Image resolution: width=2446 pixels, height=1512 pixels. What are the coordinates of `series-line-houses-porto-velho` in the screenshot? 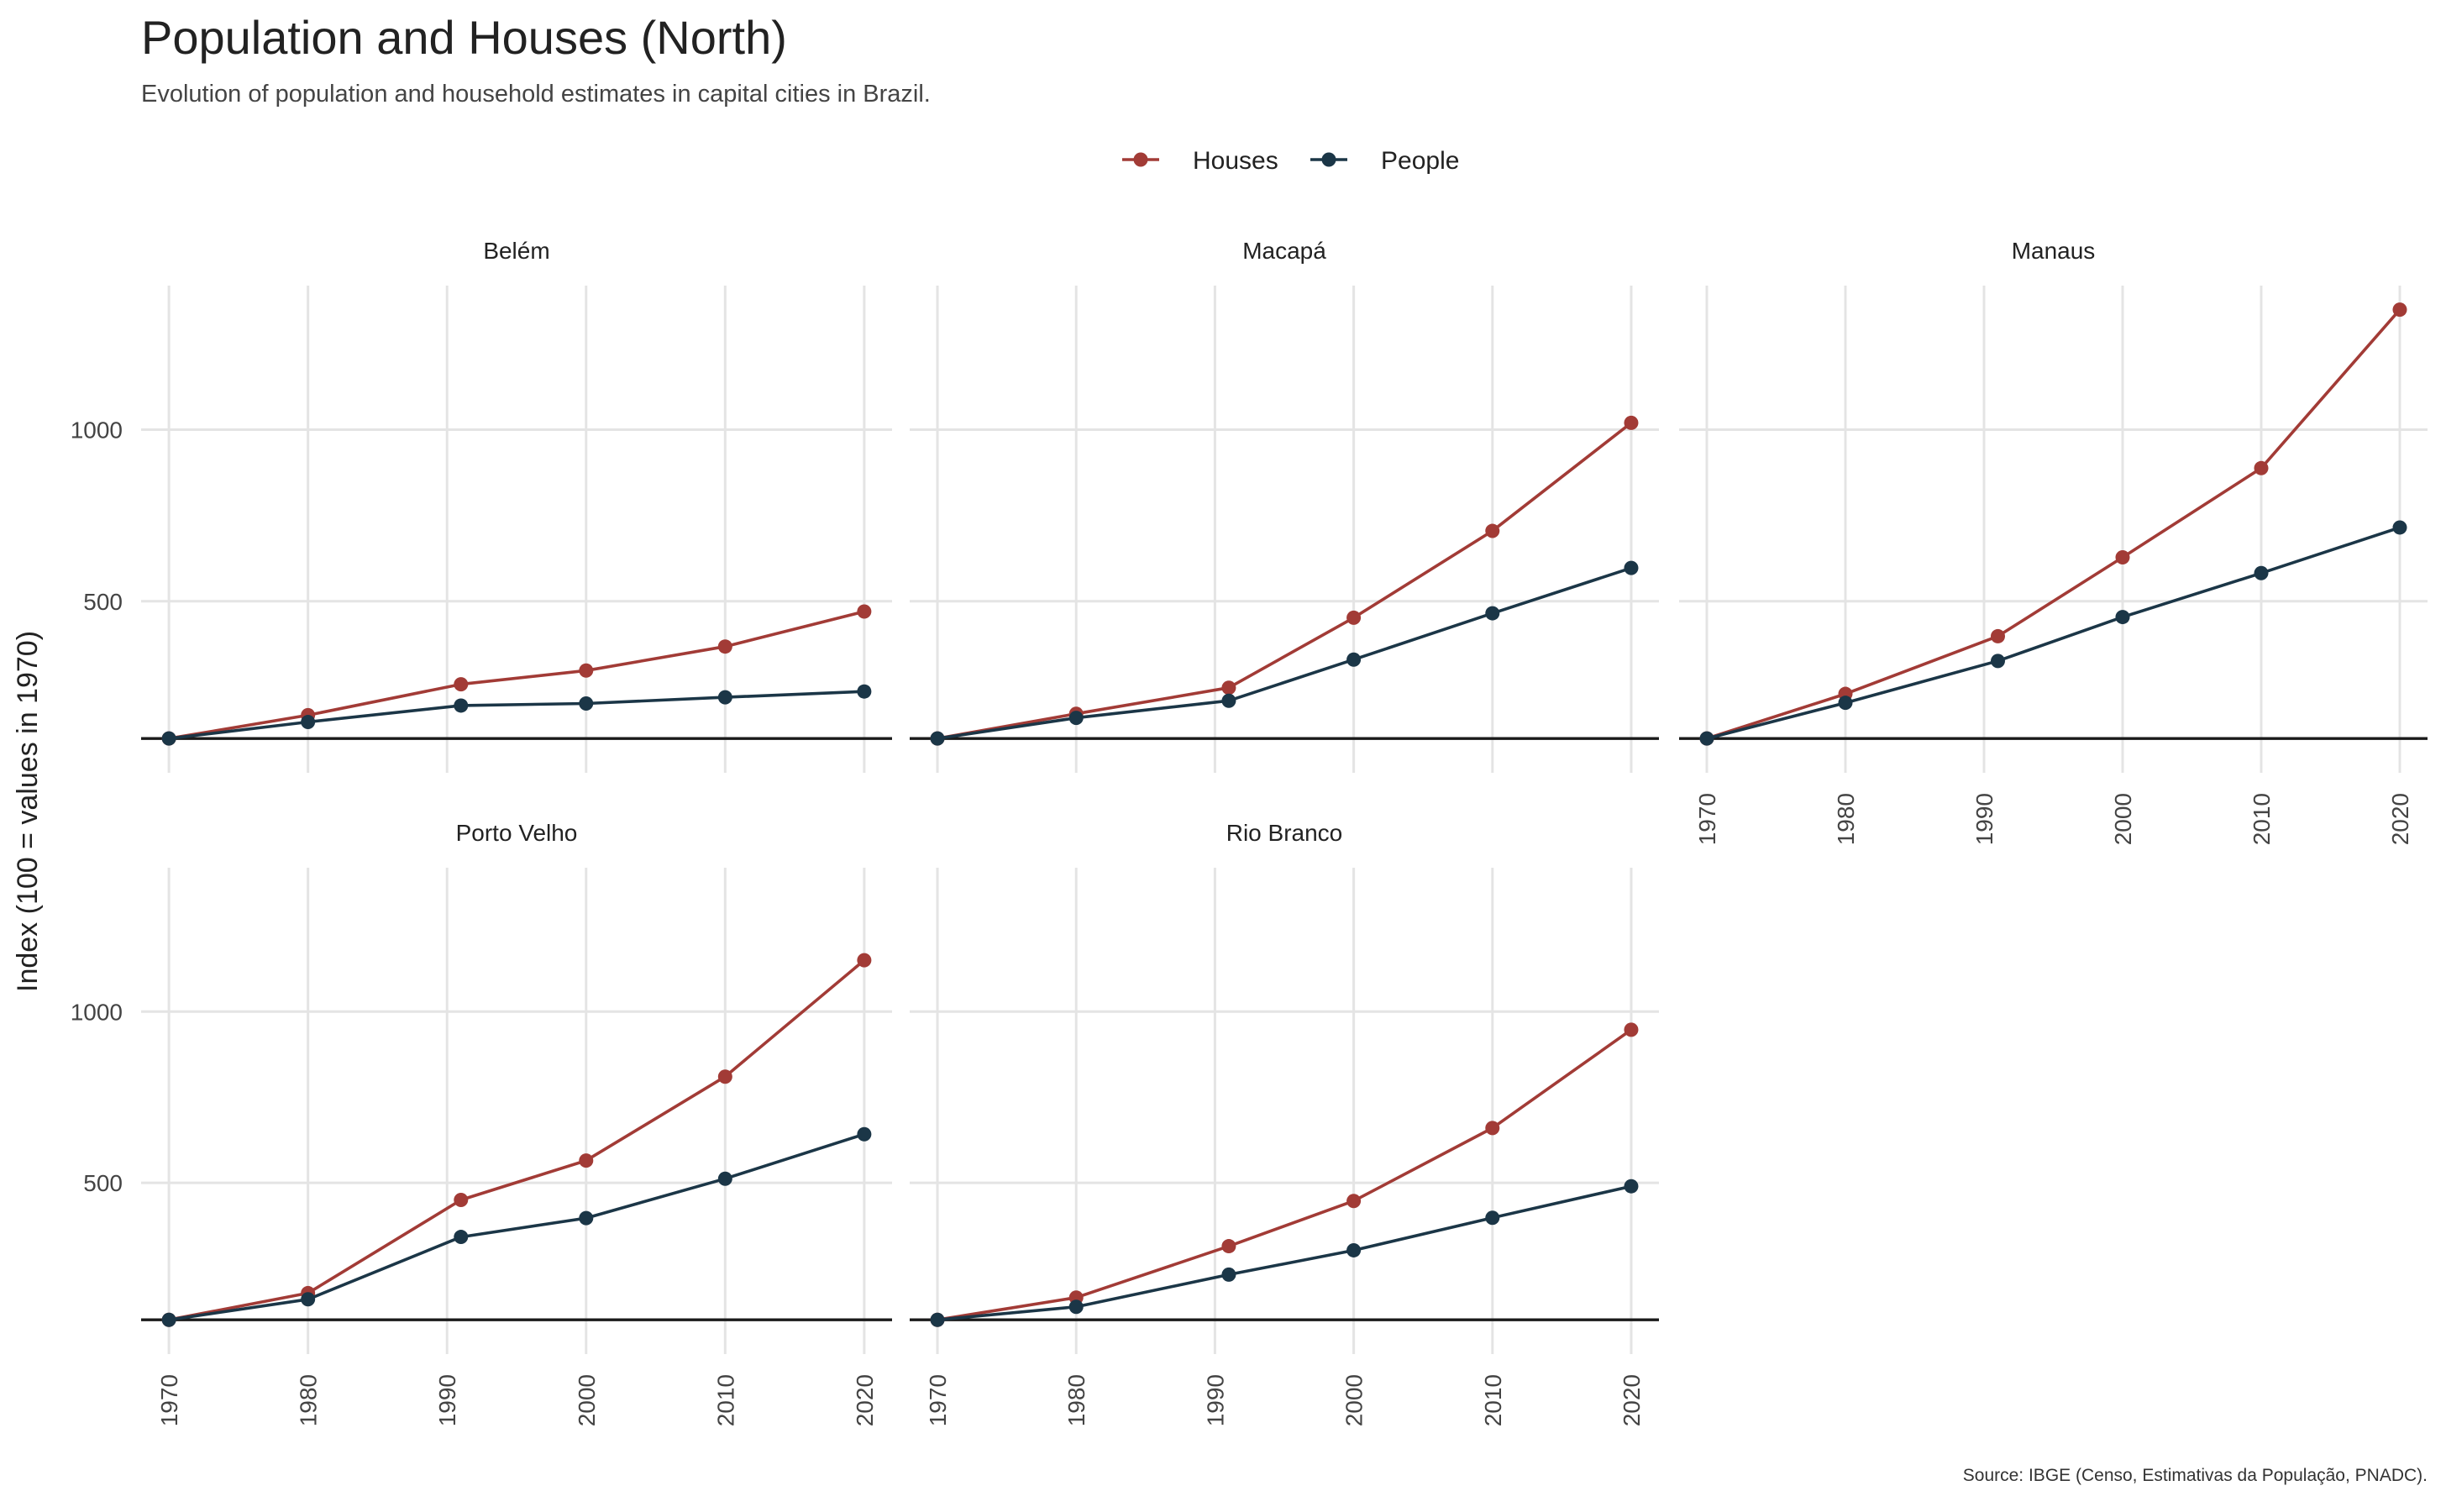 It's located at (517, 1139).